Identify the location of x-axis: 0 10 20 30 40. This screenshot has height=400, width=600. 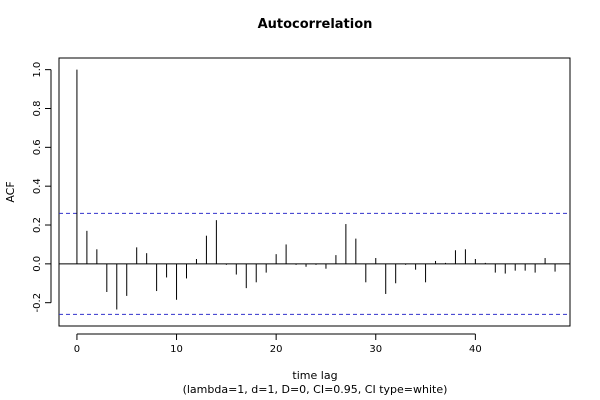
(278, 344).